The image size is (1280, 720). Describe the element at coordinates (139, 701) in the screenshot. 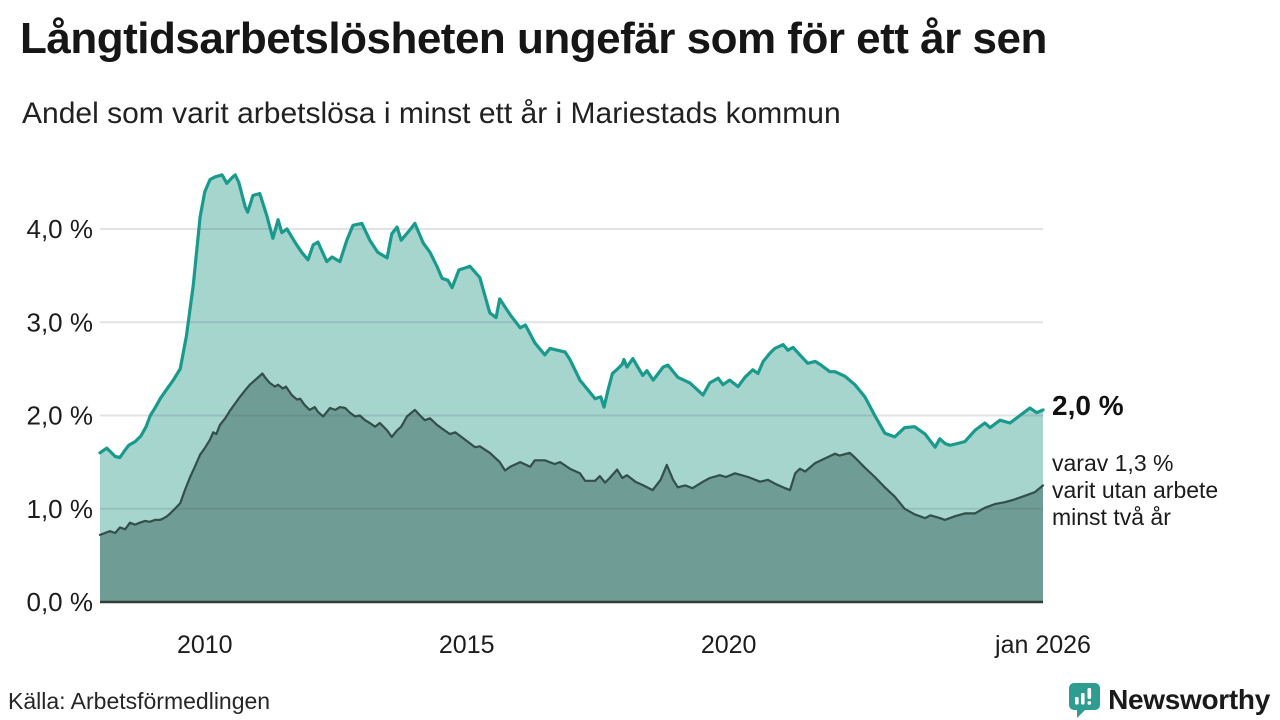

I see `source-caption: Källa: Arbetsförmedlingen` at that location.